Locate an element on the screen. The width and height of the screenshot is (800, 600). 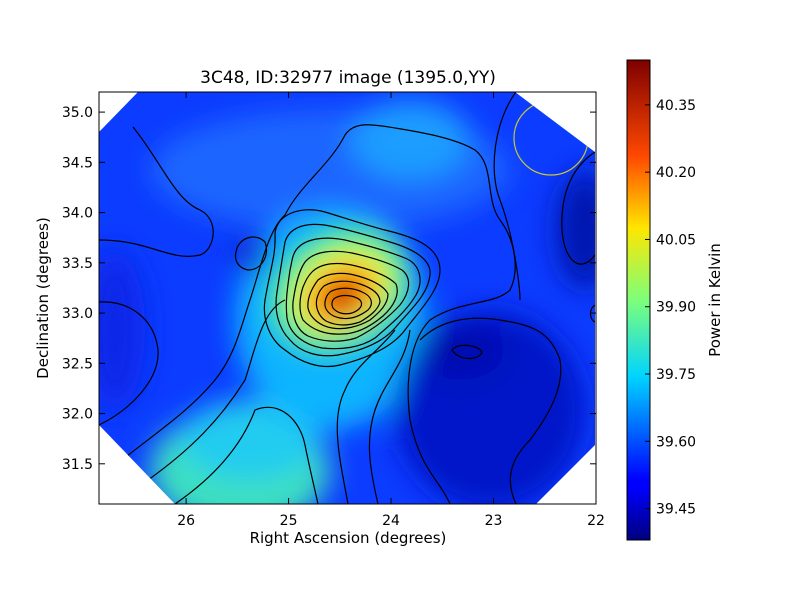
y-tick-label: 33.0 is located at coordinates (77, 314).